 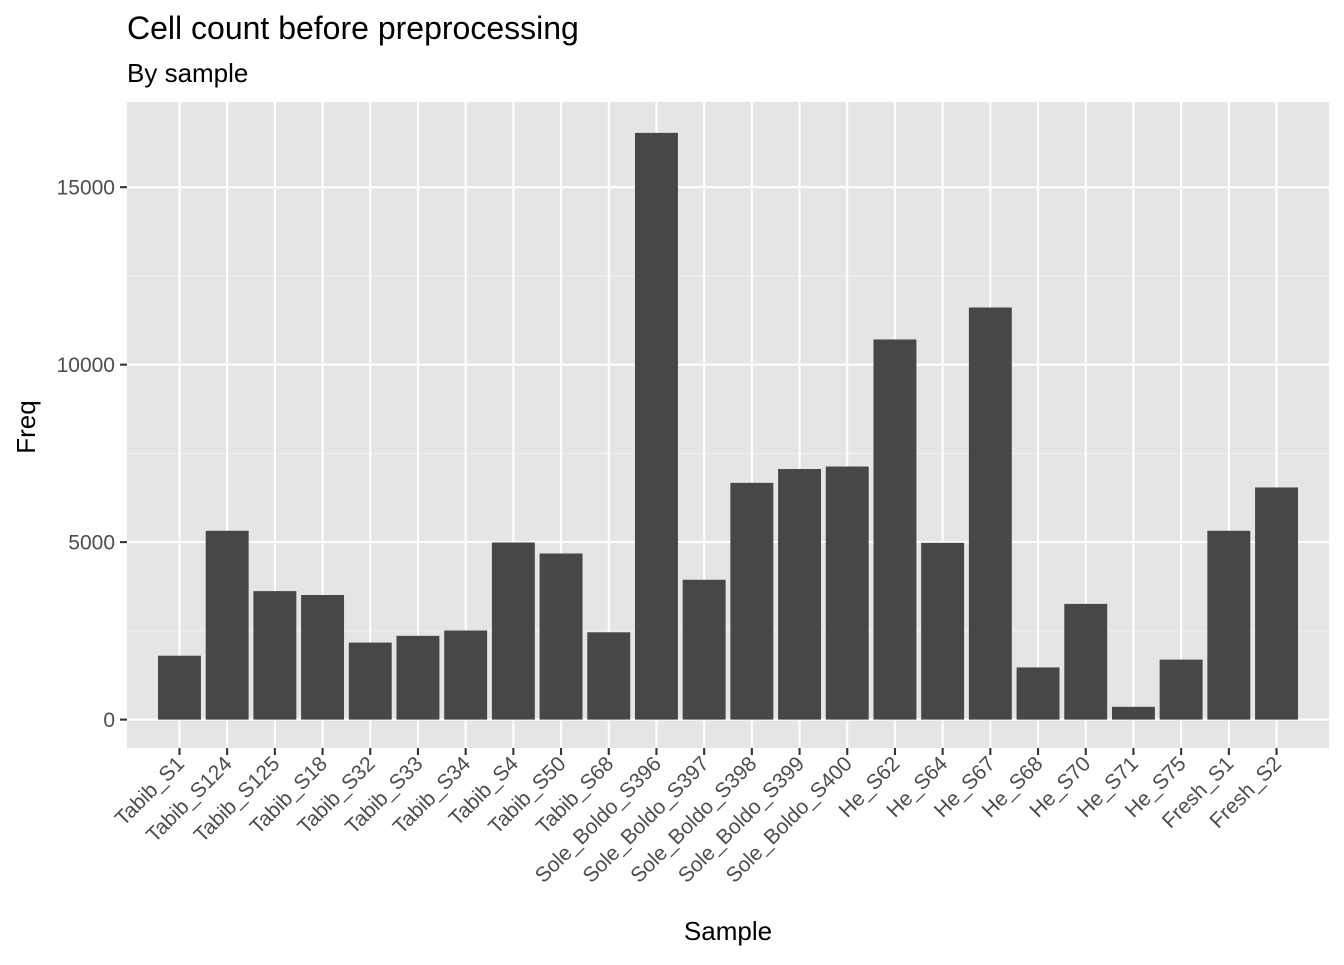 What do you see at coordinates (1276, 603) in the screenshot?
I see `bar-fresh-s2` at bounding box center [1276, 603].